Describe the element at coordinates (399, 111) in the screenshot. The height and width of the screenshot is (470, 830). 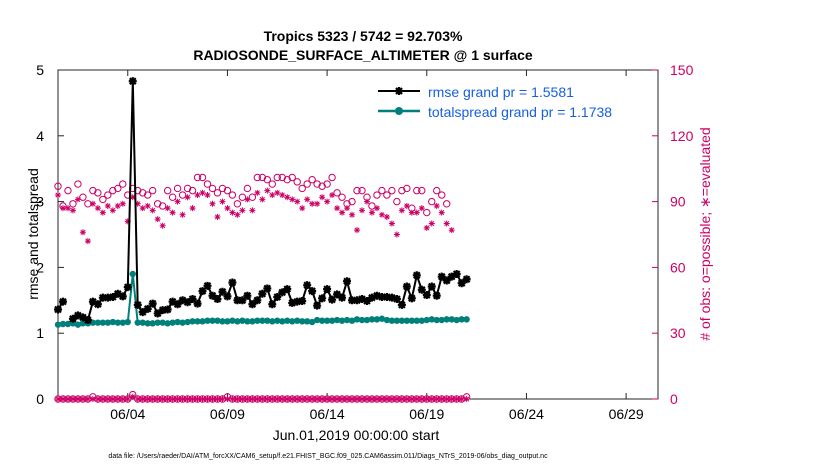
I see `legend-spread-marker` at that location.